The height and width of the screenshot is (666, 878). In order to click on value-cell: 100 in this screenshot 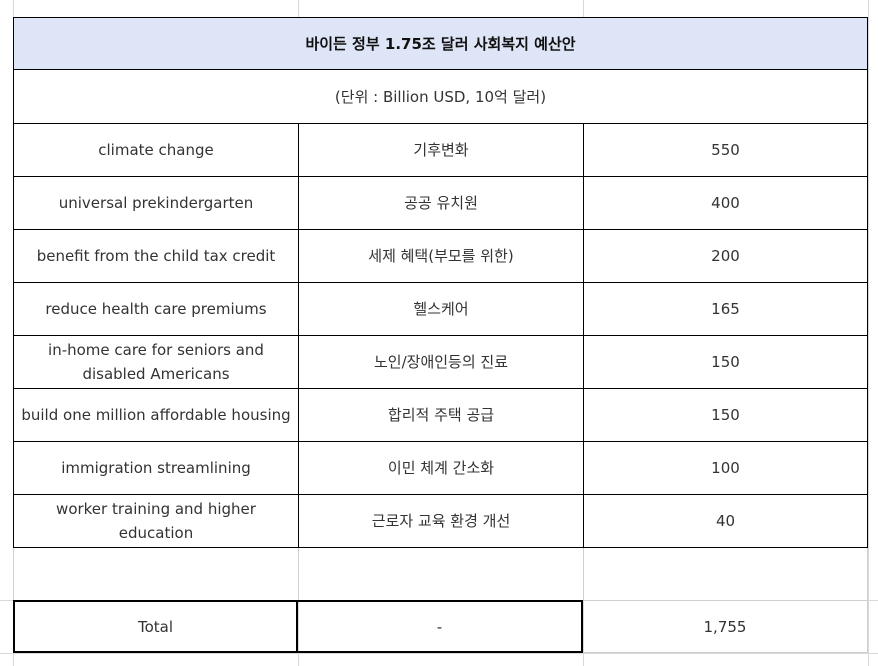, I will do `click(725, 468)`.